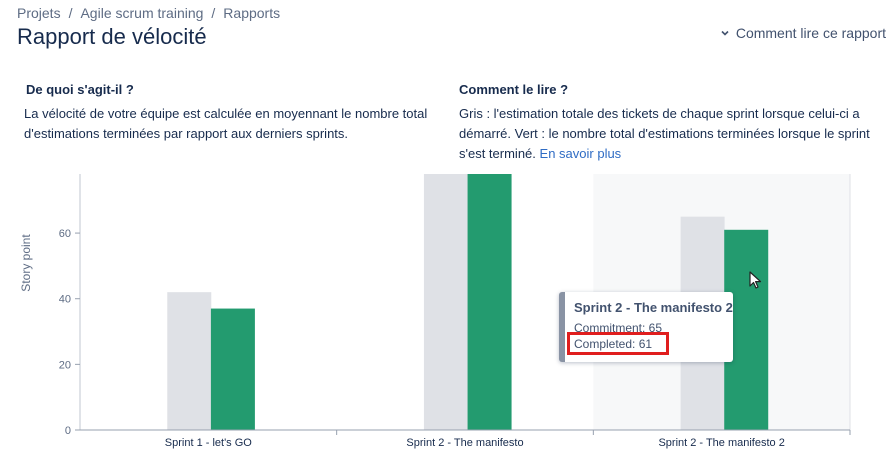 The width and height of the screenshot is (894, 462). Describe the element at coordinates (580, 153) in the screenshot. I see `learn-more-link: En savoir plus` at that location.